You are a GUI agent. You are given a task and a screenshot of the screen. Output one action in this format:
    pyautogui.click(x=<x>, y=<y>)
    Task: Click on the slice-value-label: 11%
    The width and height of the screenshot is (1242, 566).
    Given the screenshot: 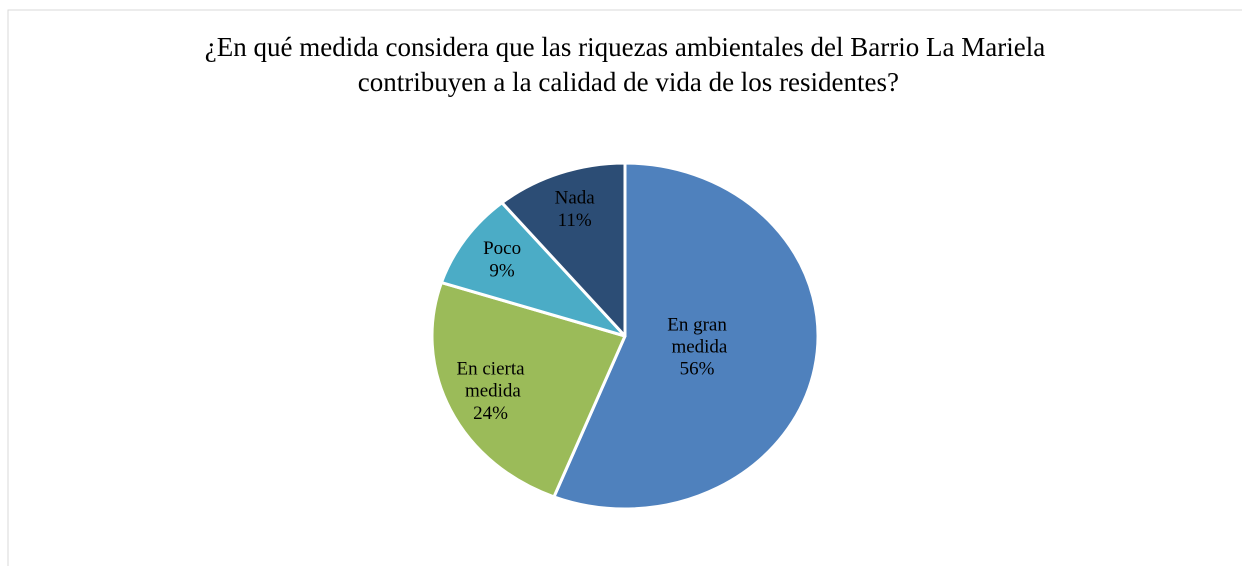 What is the action you would take?
    pyautogui.click(x=575, y=220)
    